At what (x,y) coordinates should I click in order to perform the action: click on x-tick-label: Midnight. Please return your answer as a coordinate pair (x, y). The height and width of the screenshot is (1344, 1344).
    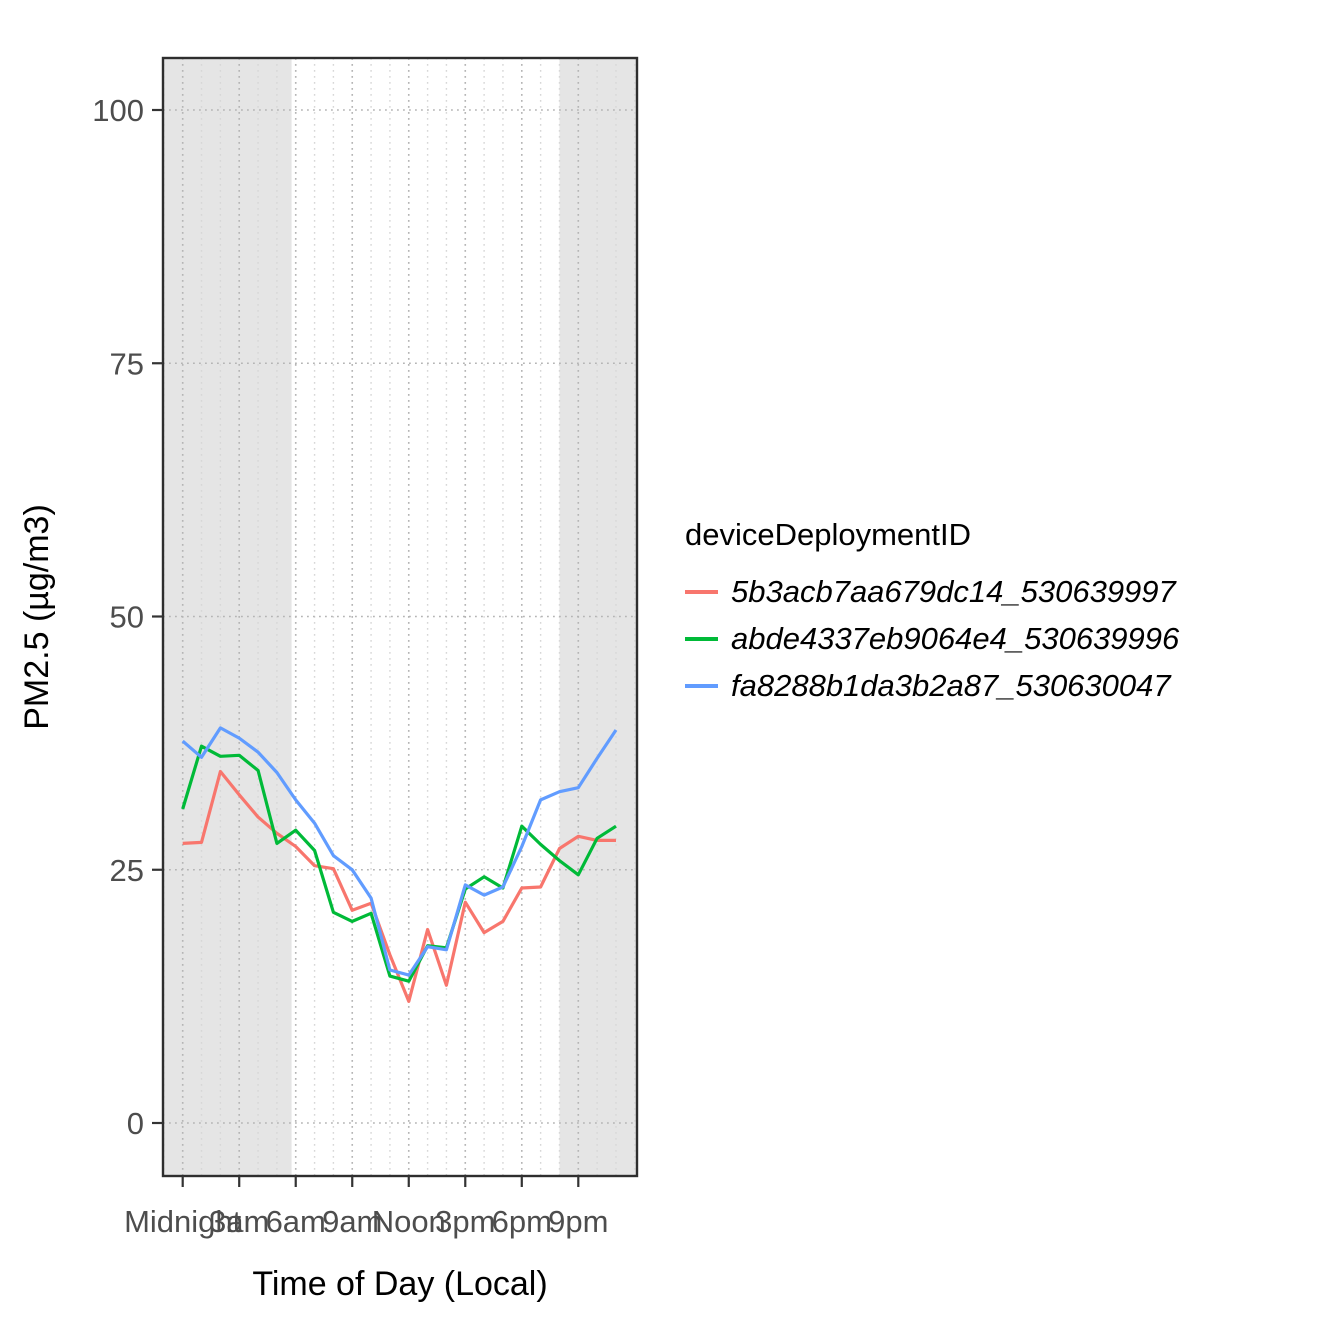
    Looking at the image, I should click on (183, 1221).